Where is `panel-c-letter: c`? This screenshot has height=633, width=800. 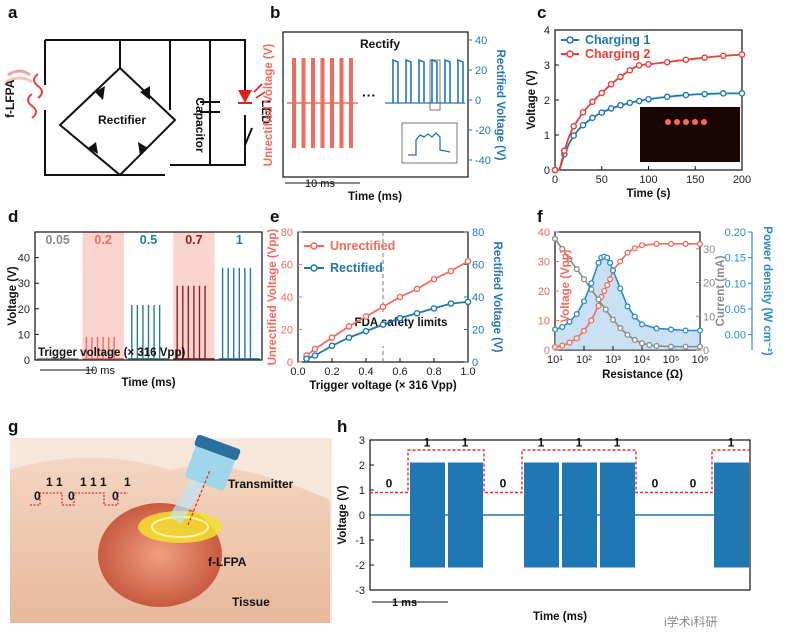 panel-c-letter: c is located at coordinates (541, 12).